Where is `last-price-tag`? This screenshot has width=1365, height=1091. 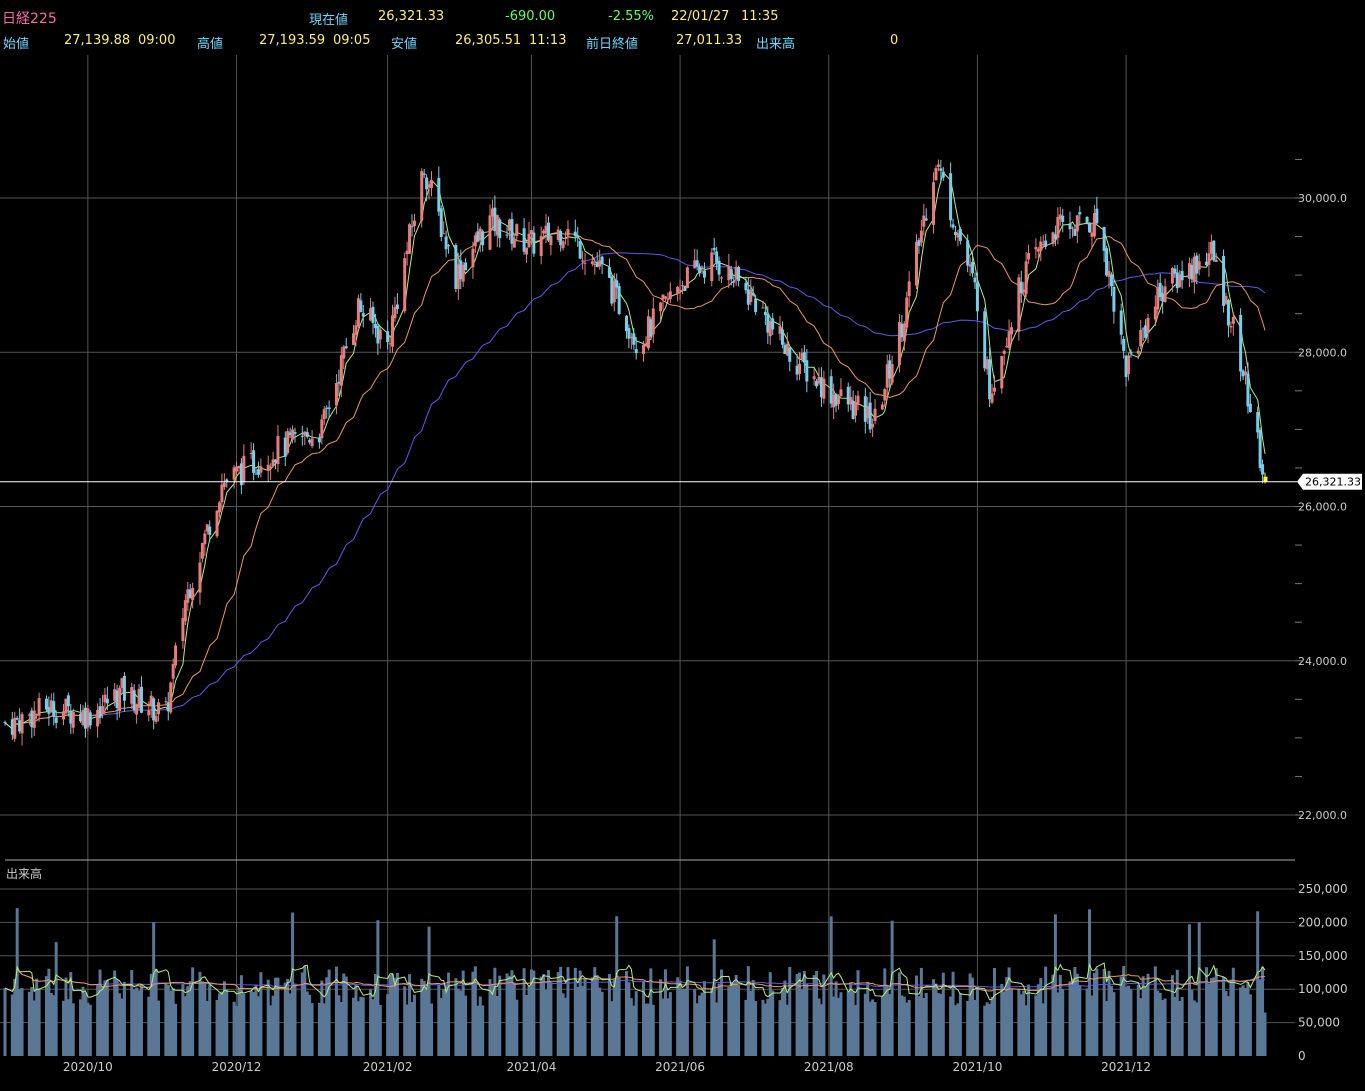
last-price-tag is located at coordinates (1329, 481).